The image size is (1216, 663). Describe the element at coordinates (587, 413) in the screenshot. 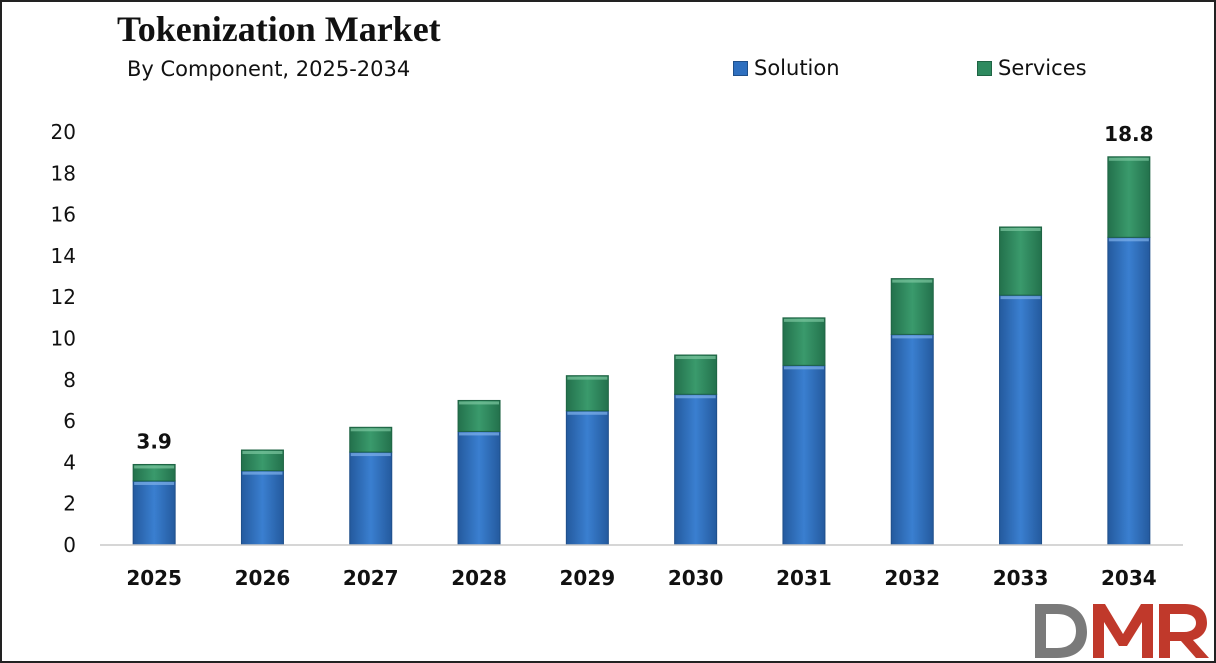

I see `bar-bevel-solution-2029` at that location.